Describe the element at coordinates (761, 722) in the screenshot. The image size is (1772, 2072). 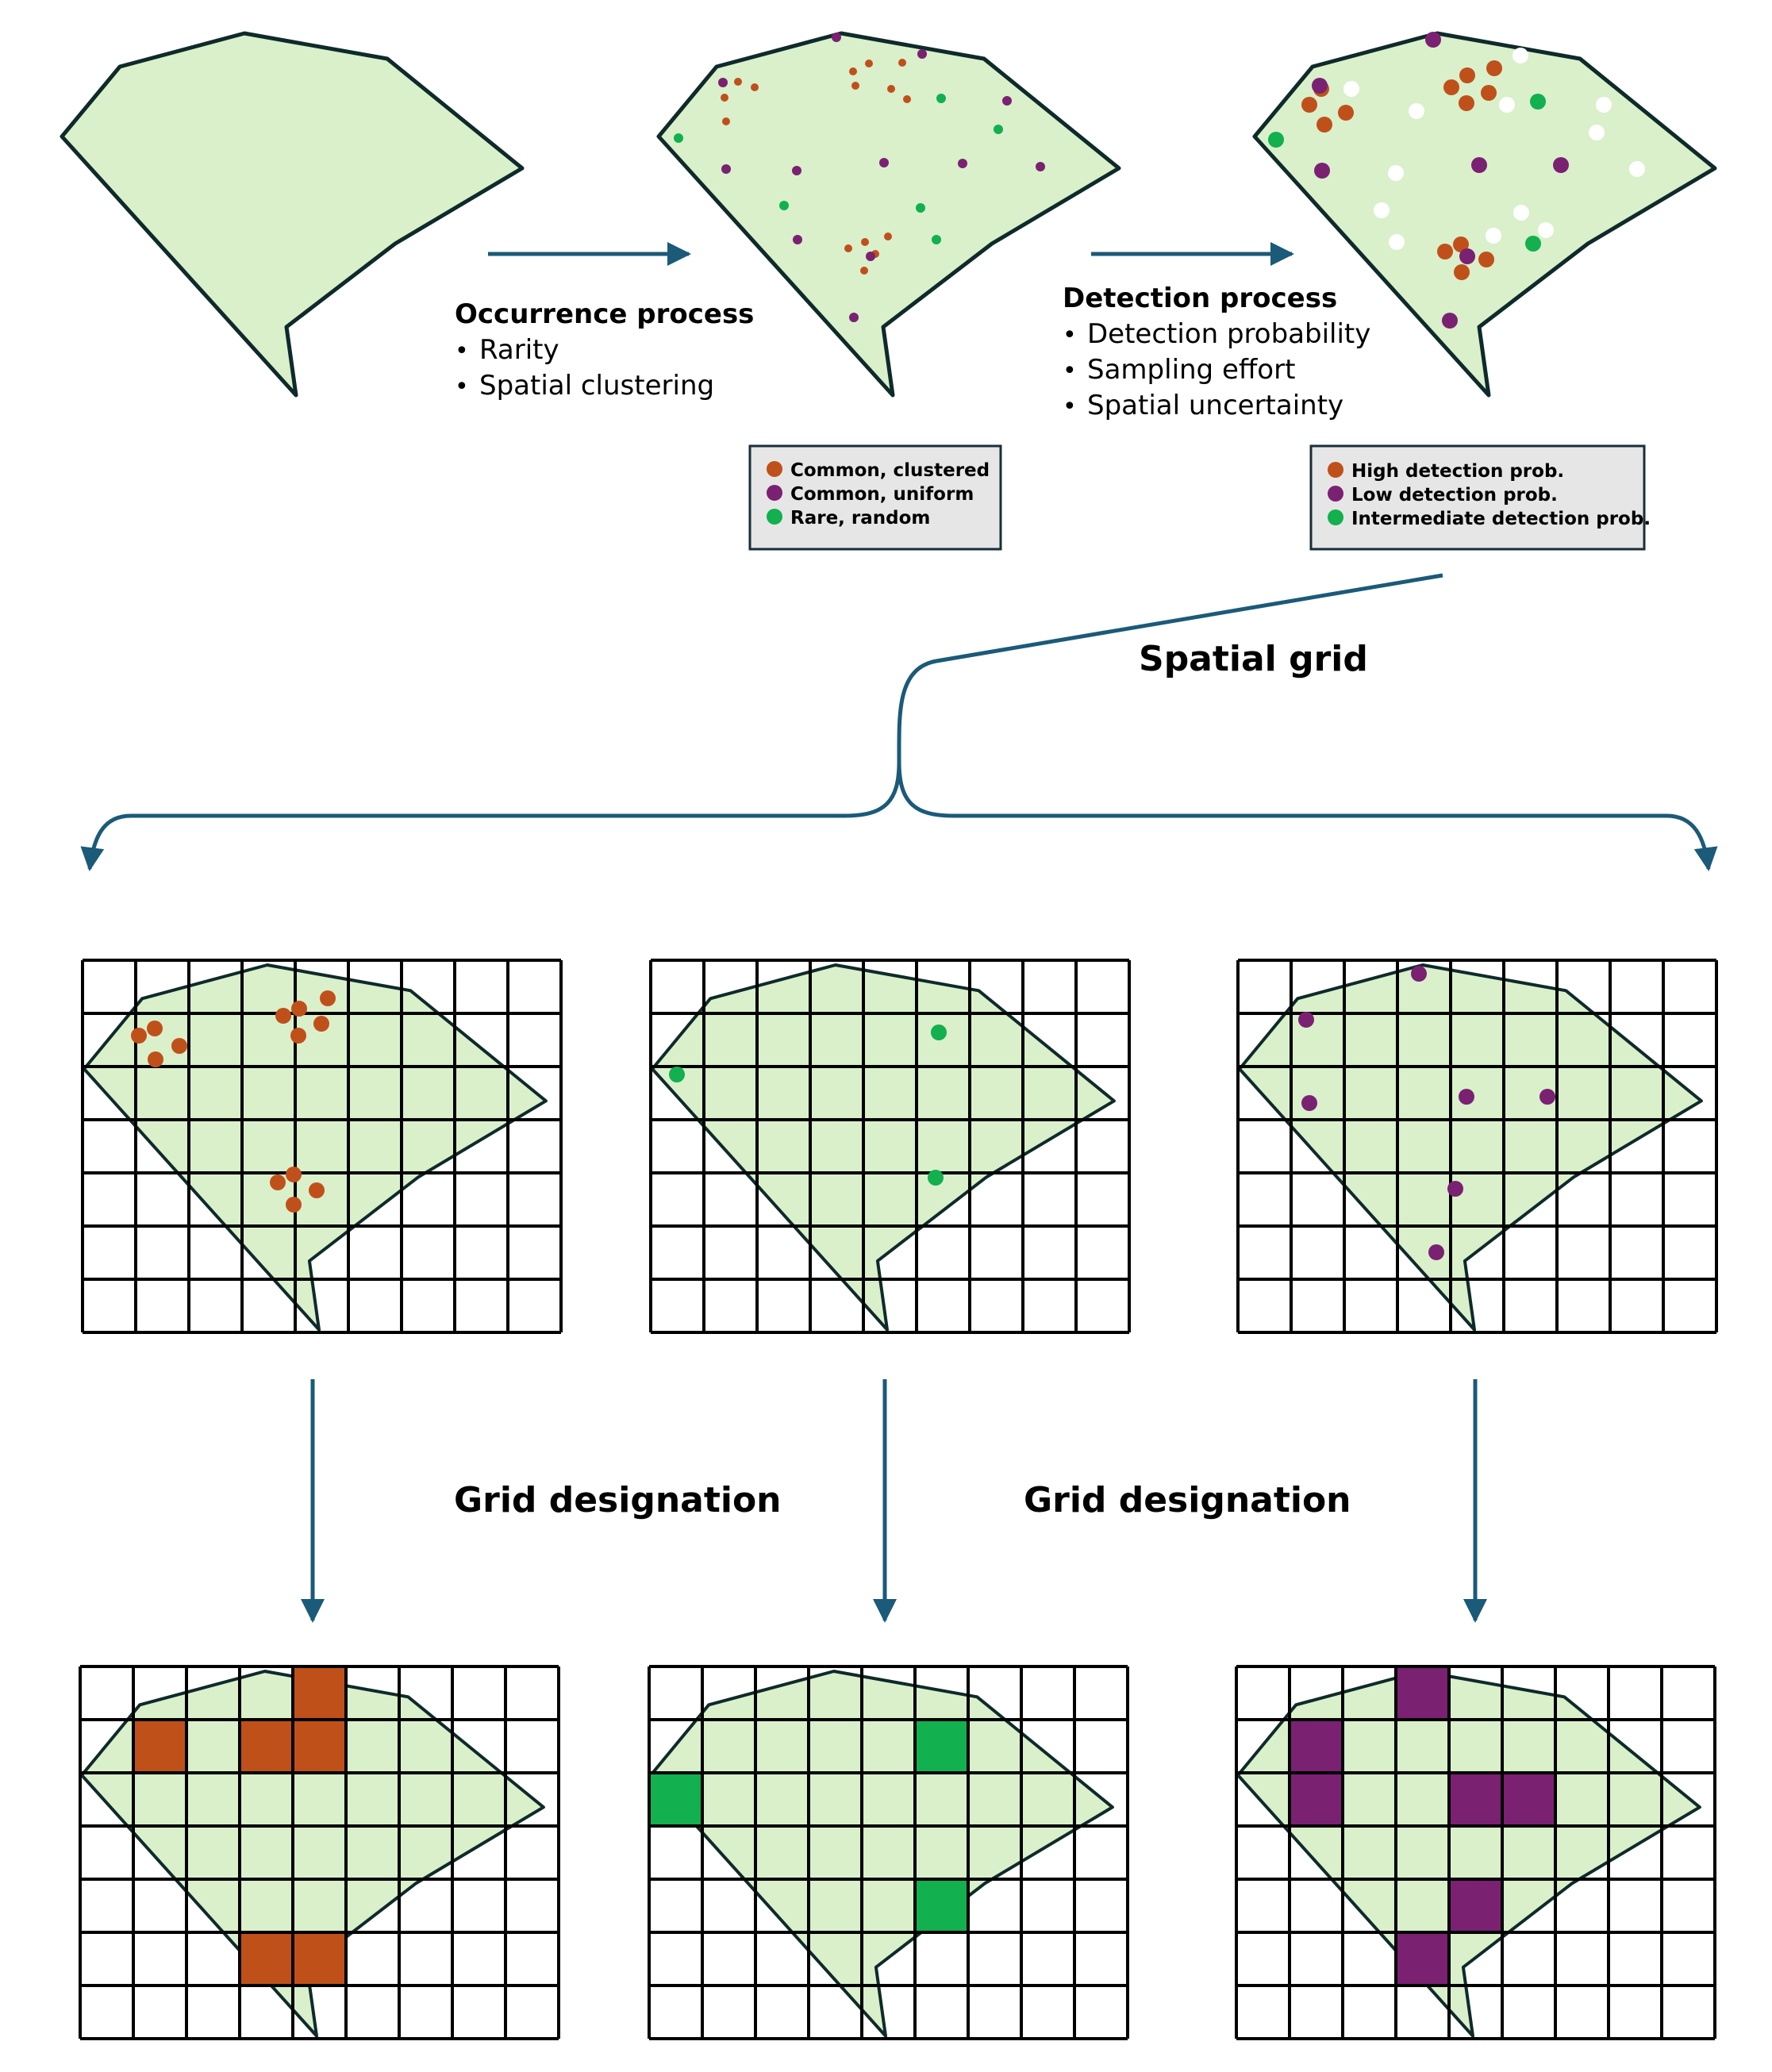
I see `spatial-grid-bracket` at that location.